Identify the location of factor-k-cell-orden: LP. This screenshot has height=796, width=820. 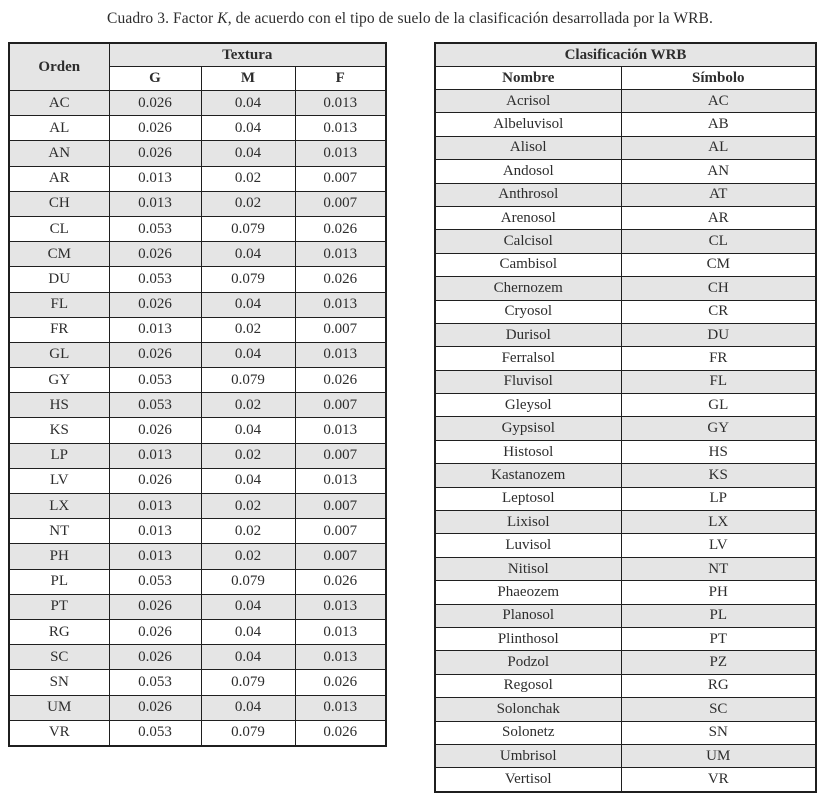
(59, 455).